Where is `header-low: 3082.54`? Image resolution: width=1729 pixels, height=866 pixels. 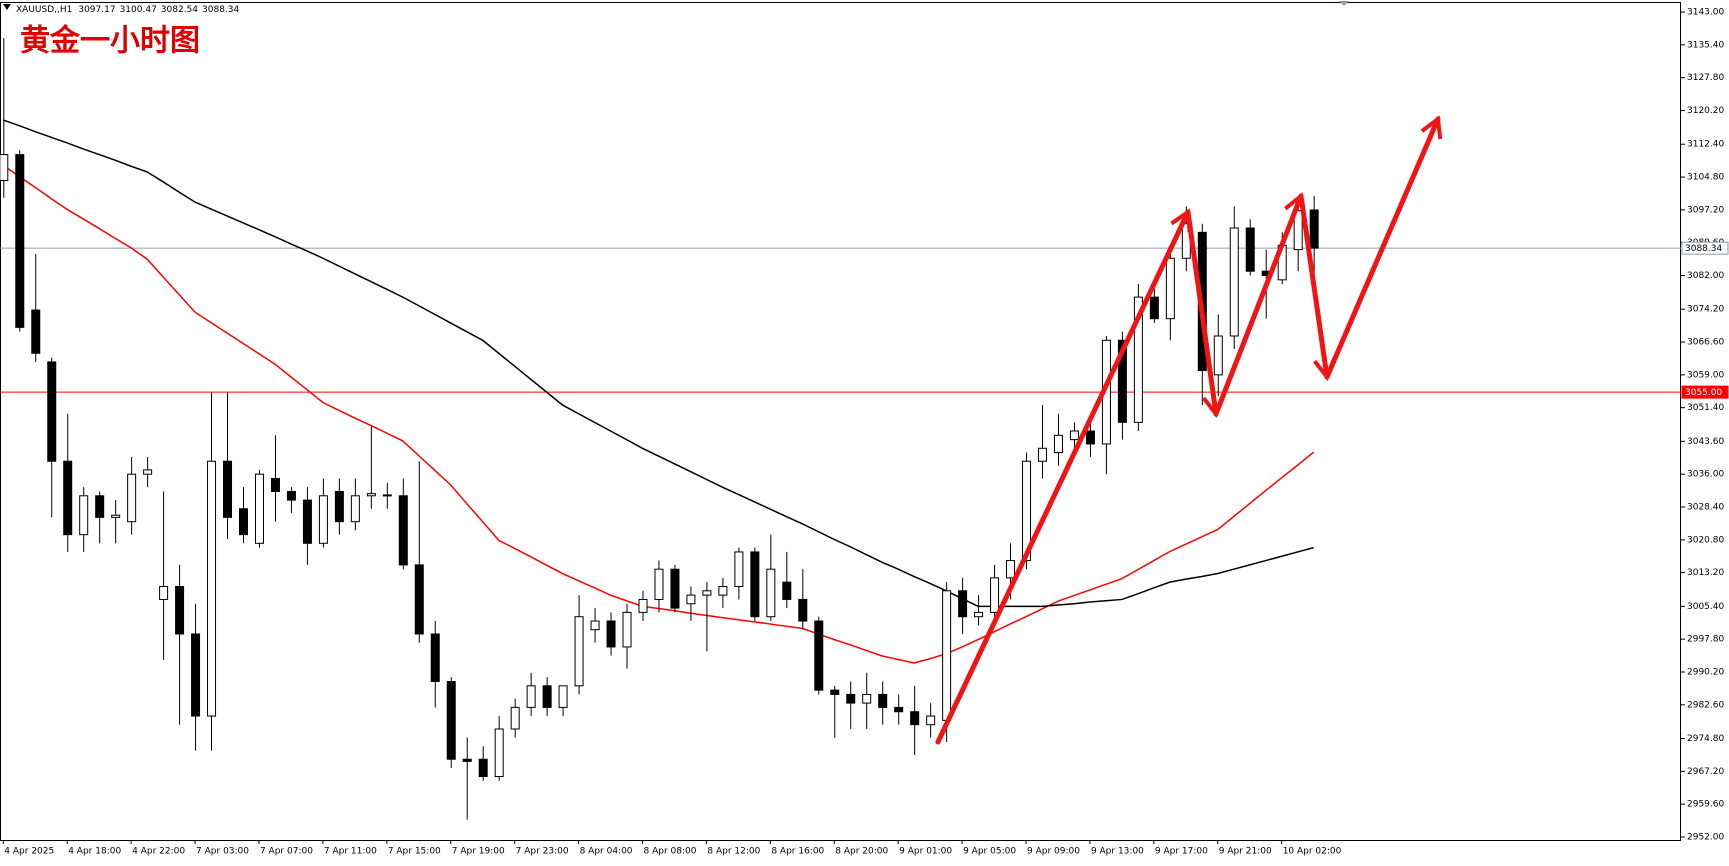
header-low: 3082.54 is located at coordinates (179, 10).